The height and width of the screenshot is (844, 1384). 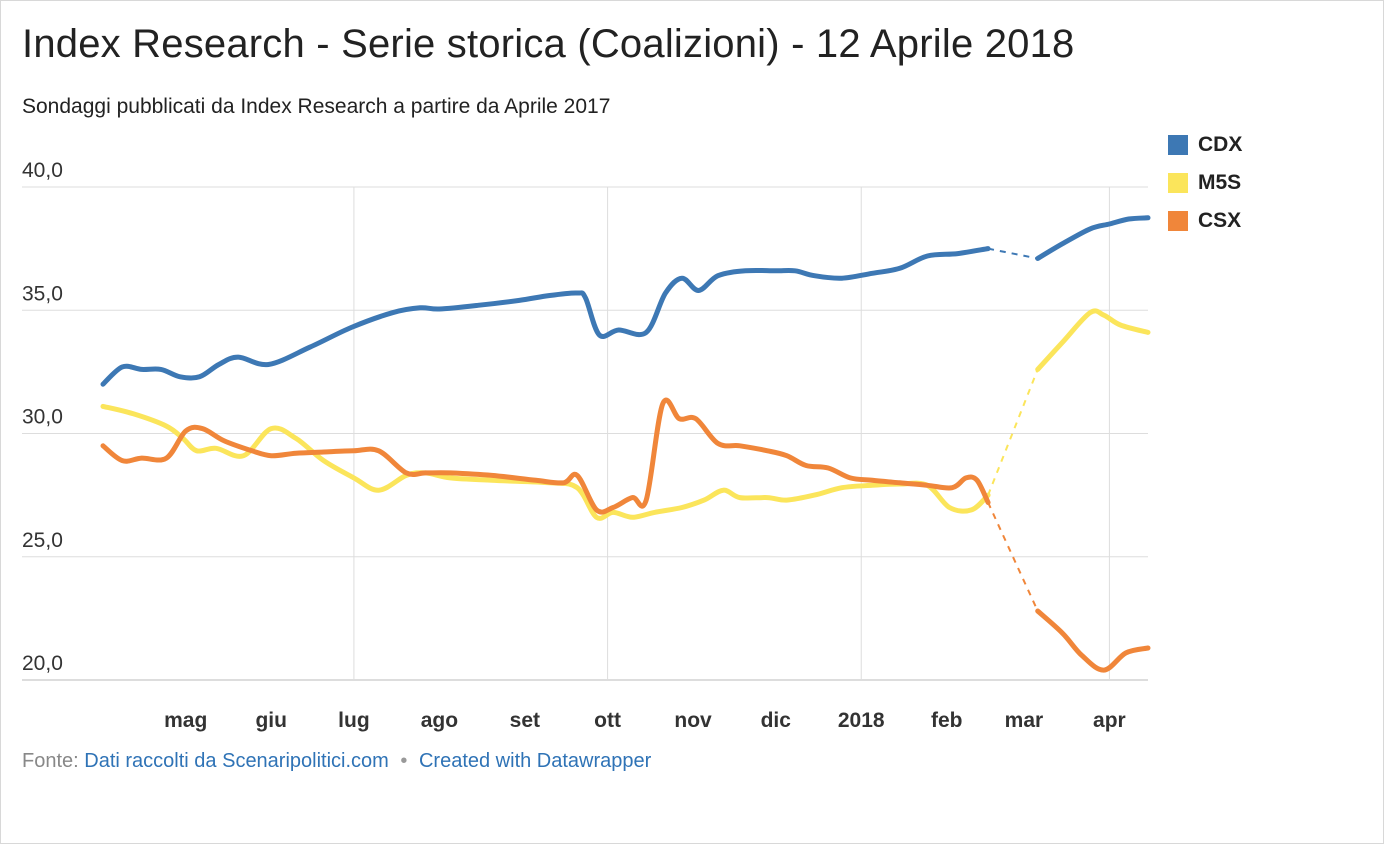 What do you see at coordinates (42, 417) in the screenshot?
I see `y-tick-label: 30,0` at bounding box center [42, 417].